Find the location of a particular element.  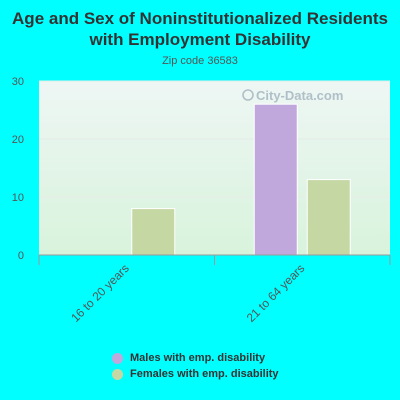

x-tick-label: 21 to 64 years is located at coordinates (276, 293).